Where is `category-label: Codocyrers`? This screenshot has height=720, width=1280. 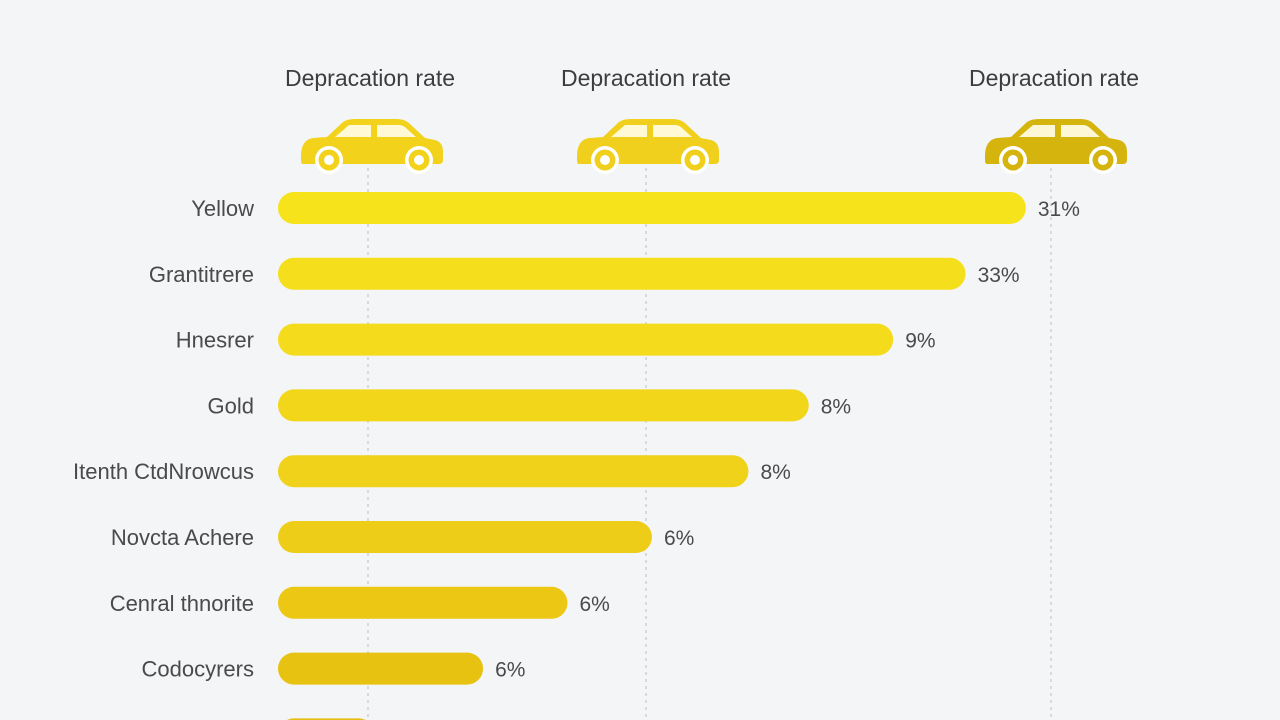 category-label: Codocyrers is located at coordinates (198, 669).